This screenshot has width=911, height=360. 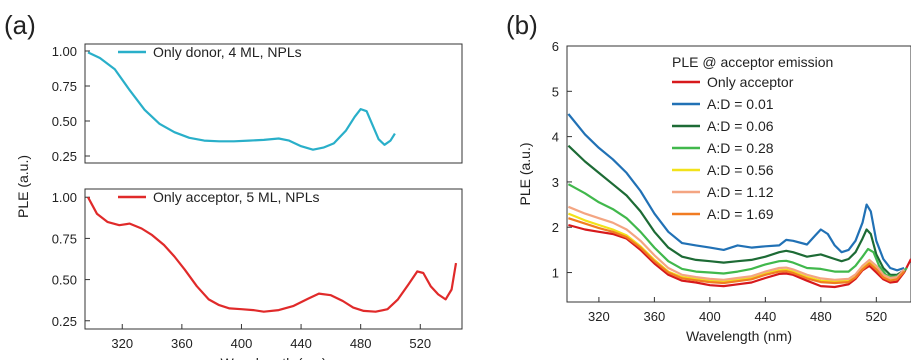 I want to click on y-tick-label: 2, so click(x=555, y=227).